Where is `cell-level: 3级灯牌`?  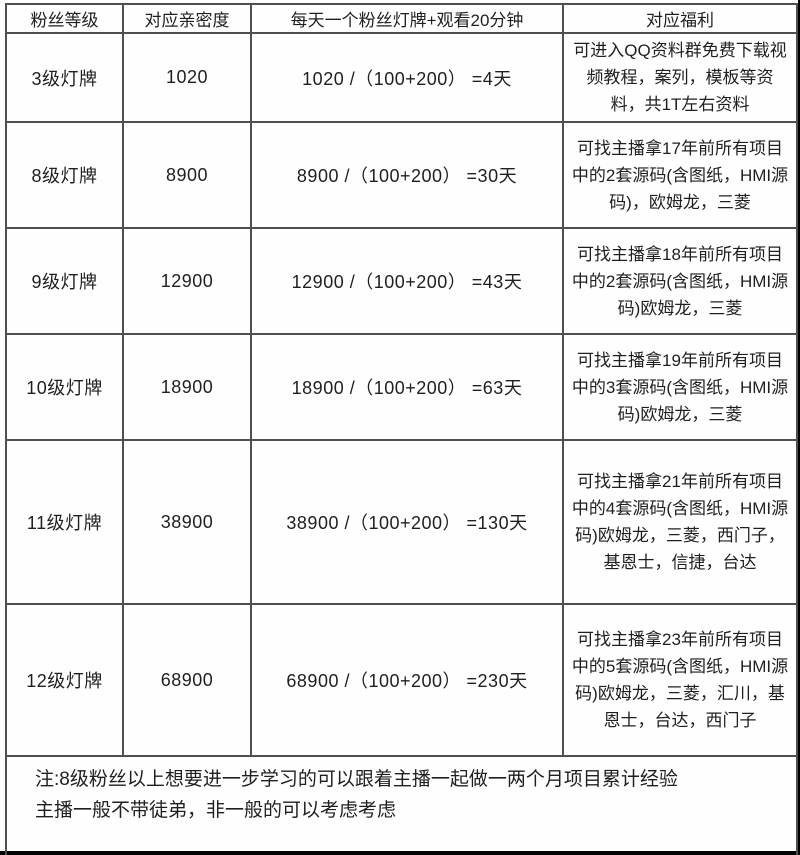
cell-level: 3级灯牌 is located at coordinates (64, 77).